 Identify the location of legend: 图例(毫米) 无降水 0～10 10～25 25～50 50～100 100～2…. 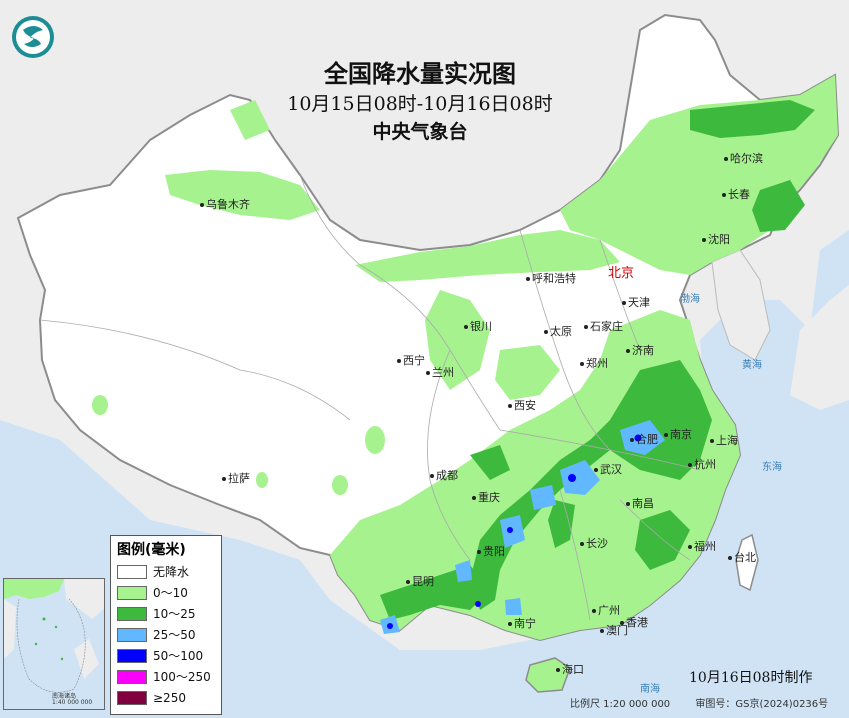
(166, 625).